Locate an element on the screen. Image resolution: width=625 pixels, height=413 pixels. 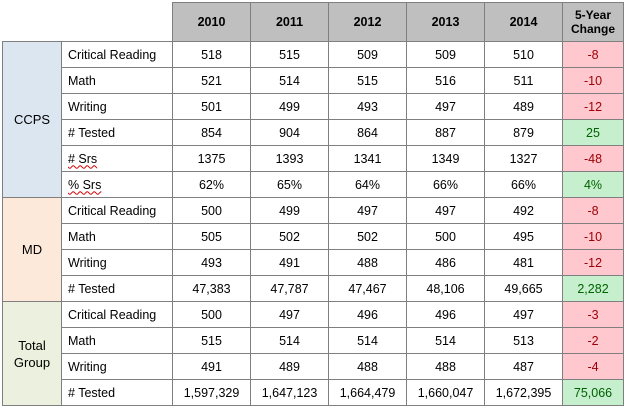
table-row: # Tested 854 904 864 887 879 25 is located at coordinates (313, 132).